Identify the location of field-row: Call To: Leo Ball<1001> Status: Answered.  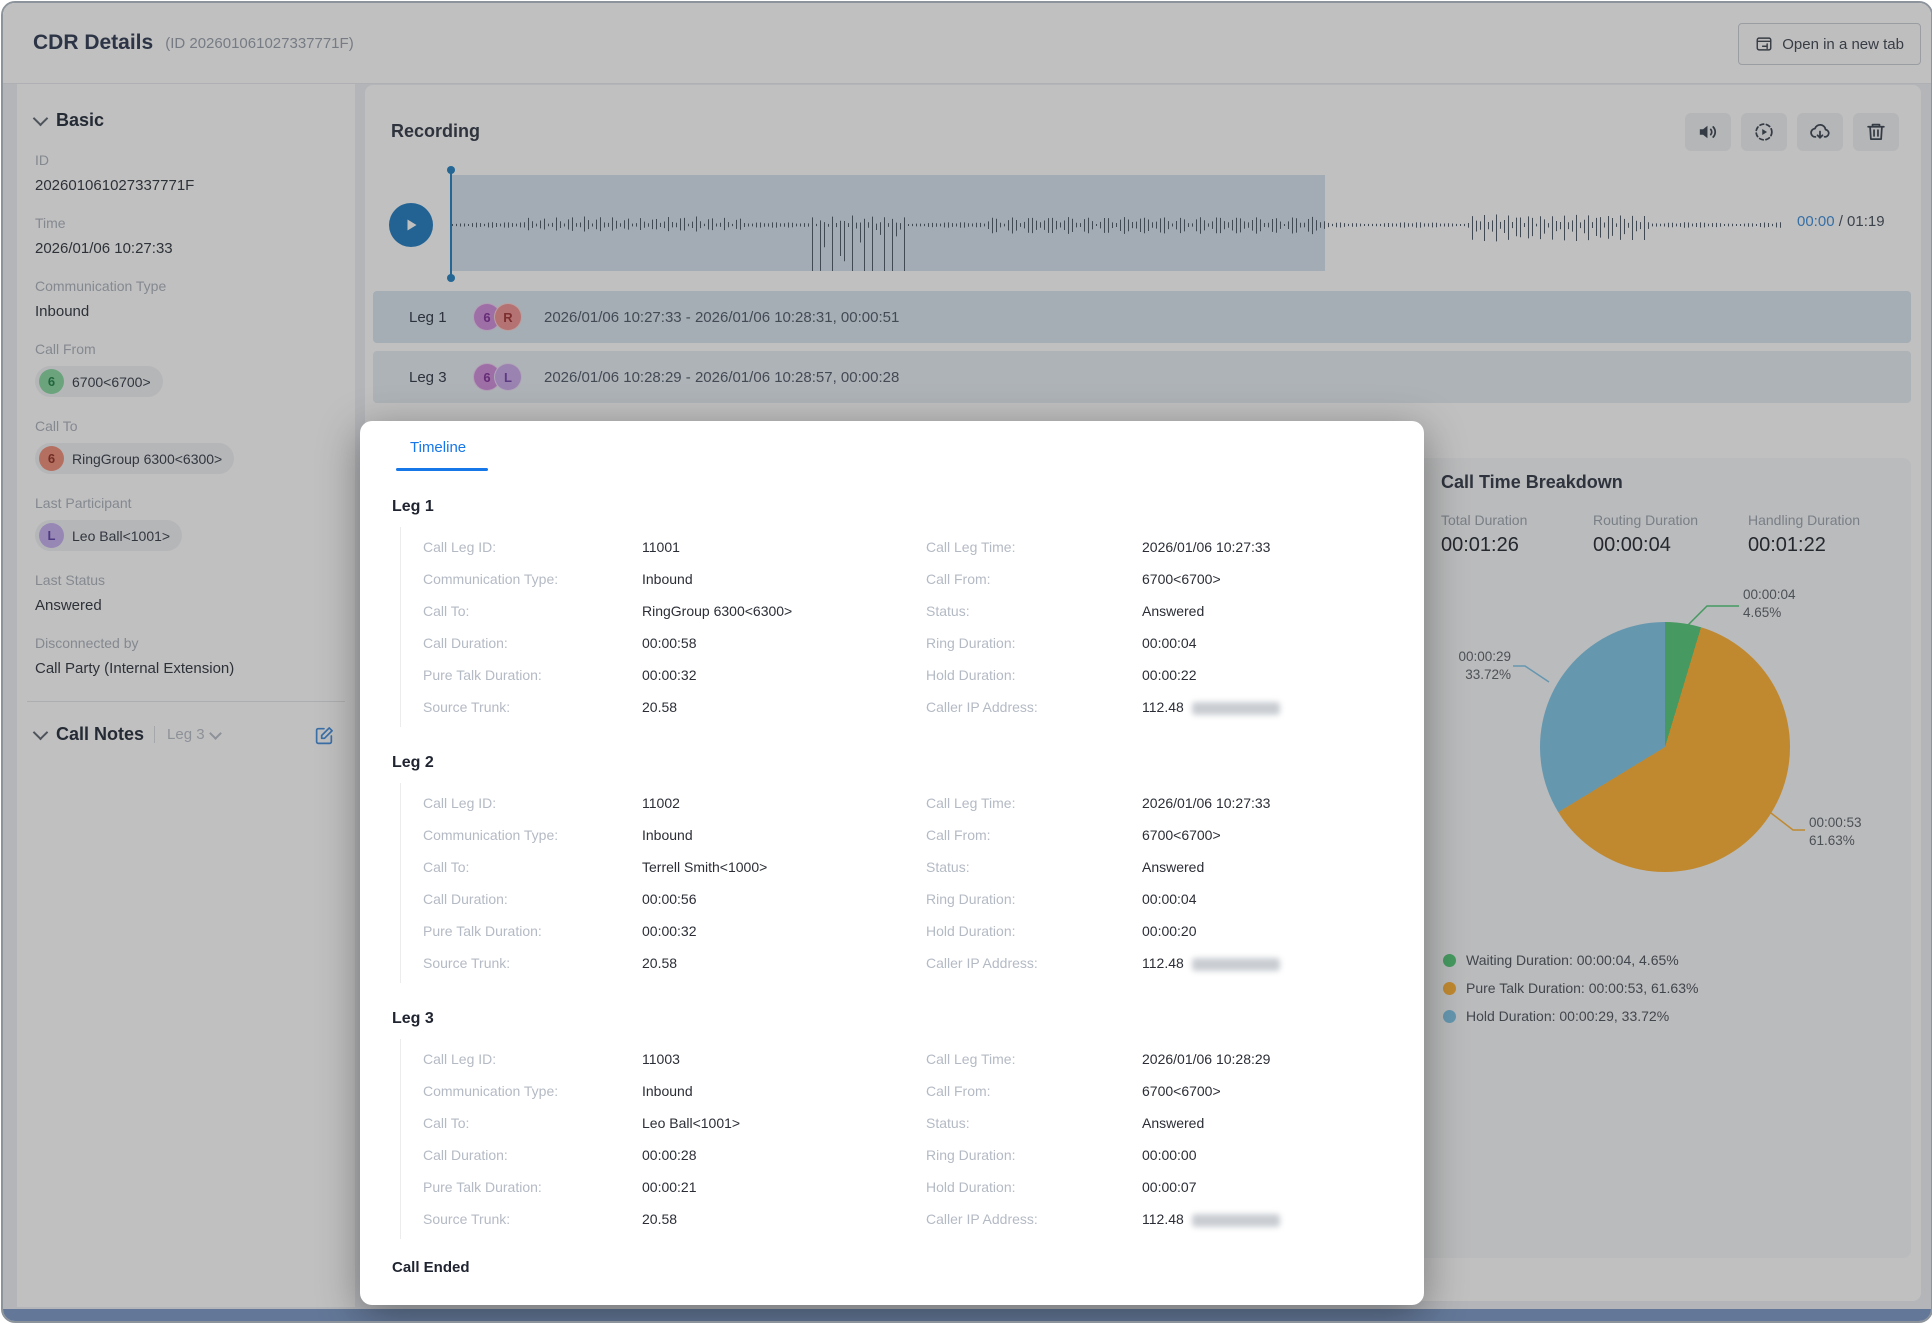
(905, 1123).